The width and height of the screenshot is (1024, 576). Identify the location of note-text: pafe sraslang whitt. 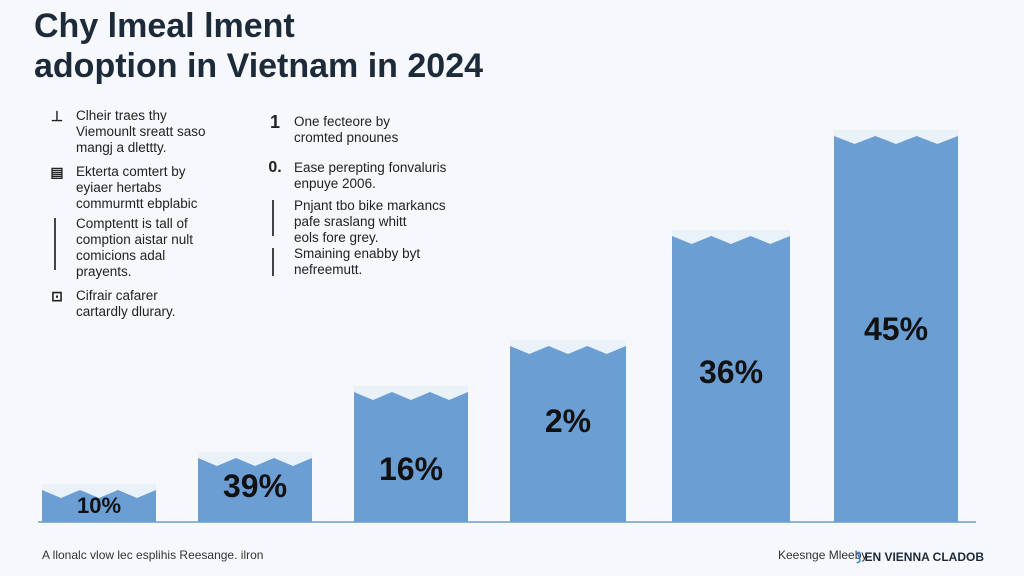
(350, 221).